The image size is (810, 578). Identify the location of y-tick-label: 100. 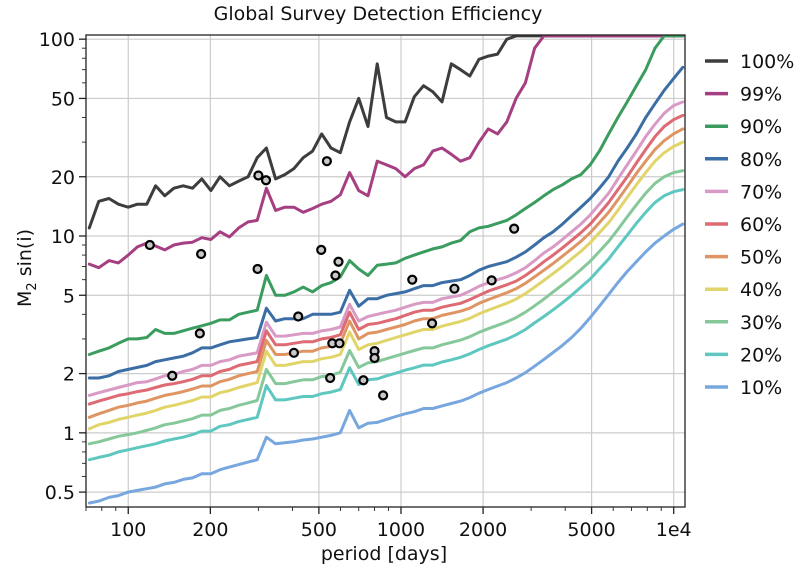
(57, 40).